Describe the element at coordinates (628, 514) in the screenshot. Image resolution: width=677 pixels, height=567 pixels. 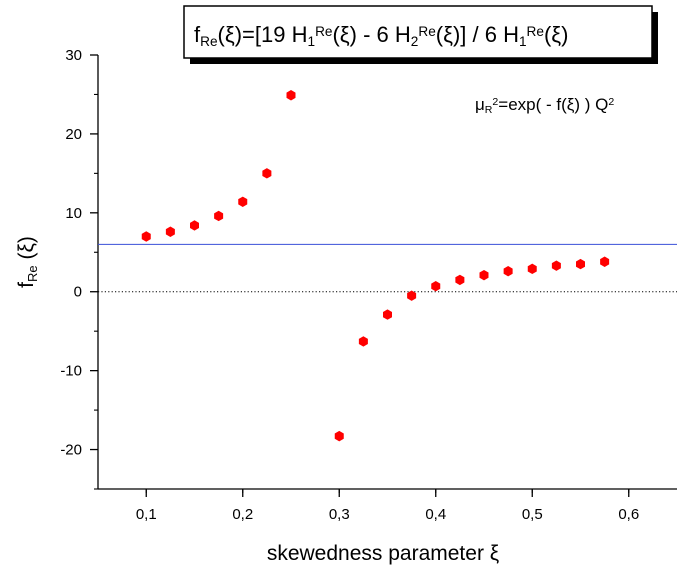
I see `x-tick-label: 0,6` at that location.